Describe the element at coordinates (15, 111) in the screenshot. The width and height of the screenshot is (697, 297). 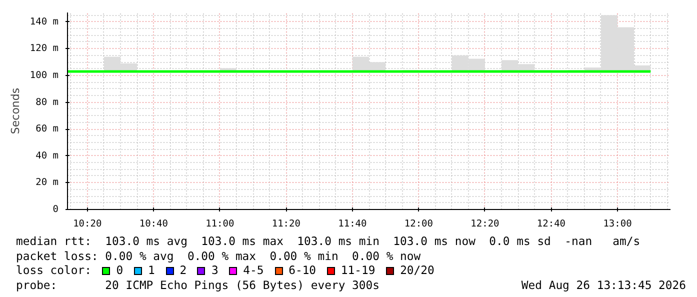
I see `y-axis-title: Seconds` at that location.